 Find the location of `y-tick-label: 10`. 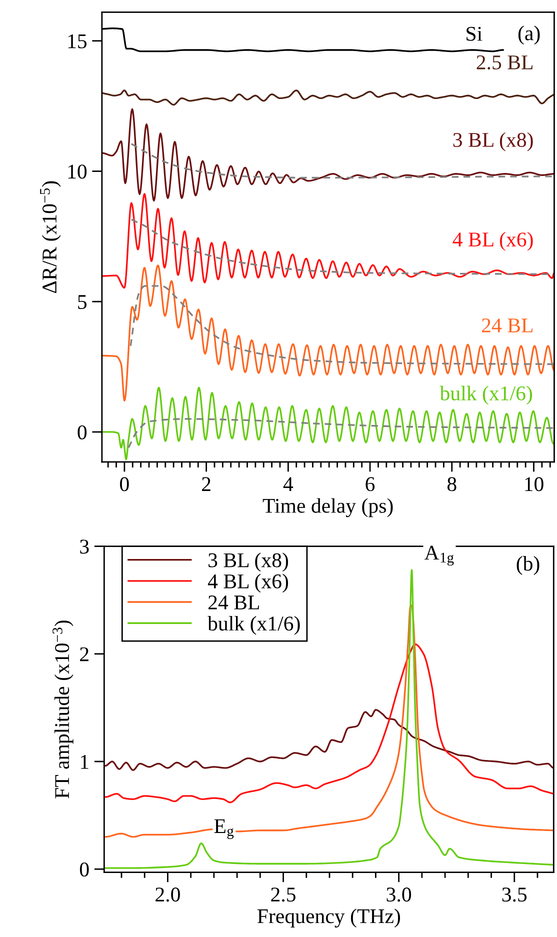

y-tick-label: 10 is located at coordinates (77, 171).